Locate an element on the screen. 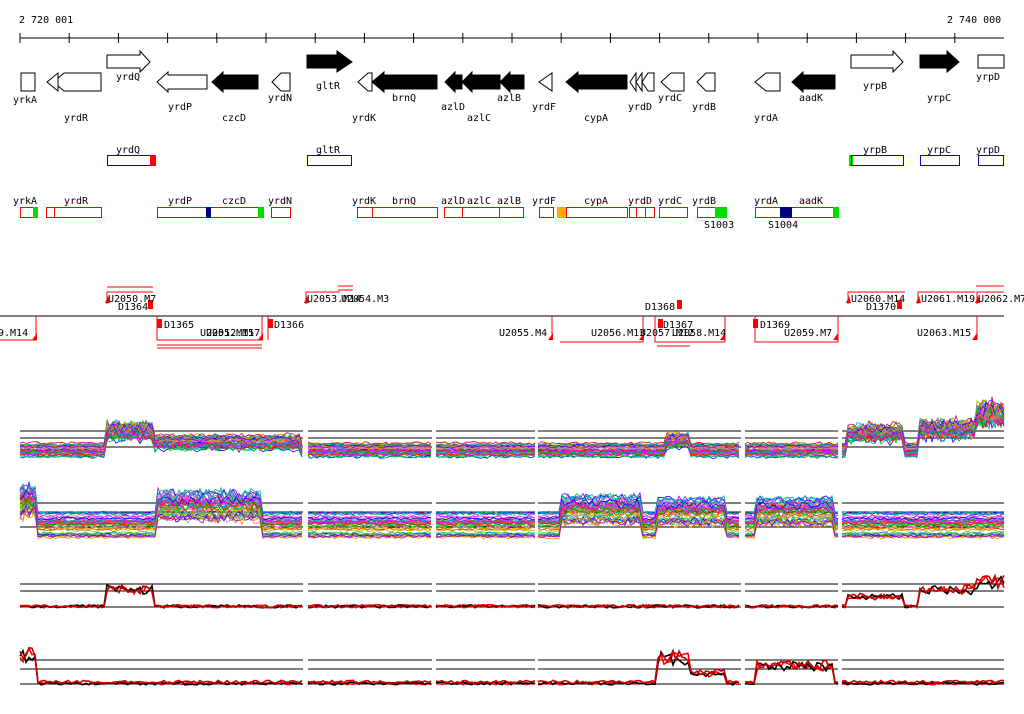 The width and height of the screenshot is (1024, 714). segment-label: U2057.M12 is located at coordinates (667, 333).